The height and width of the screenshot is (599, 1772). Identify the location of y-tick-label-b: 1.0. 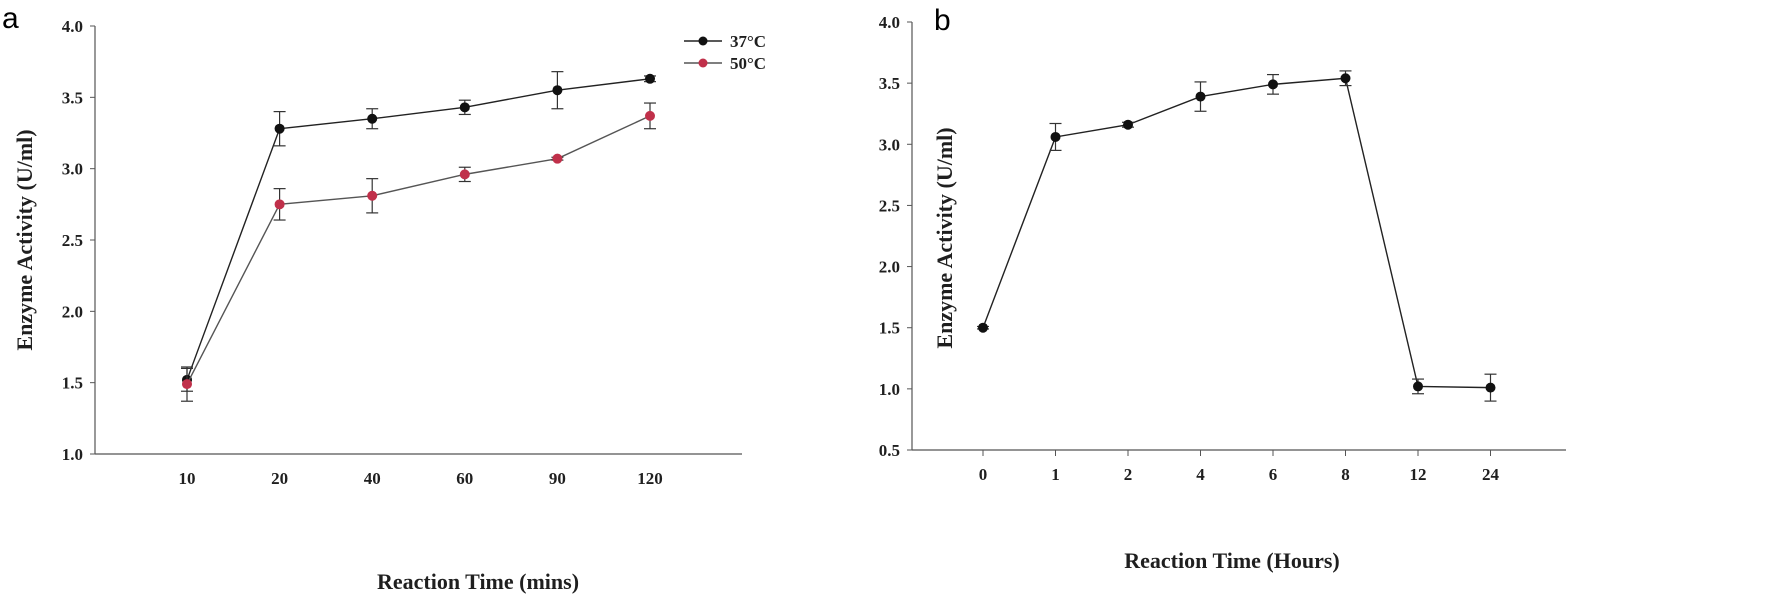
(889, 389).